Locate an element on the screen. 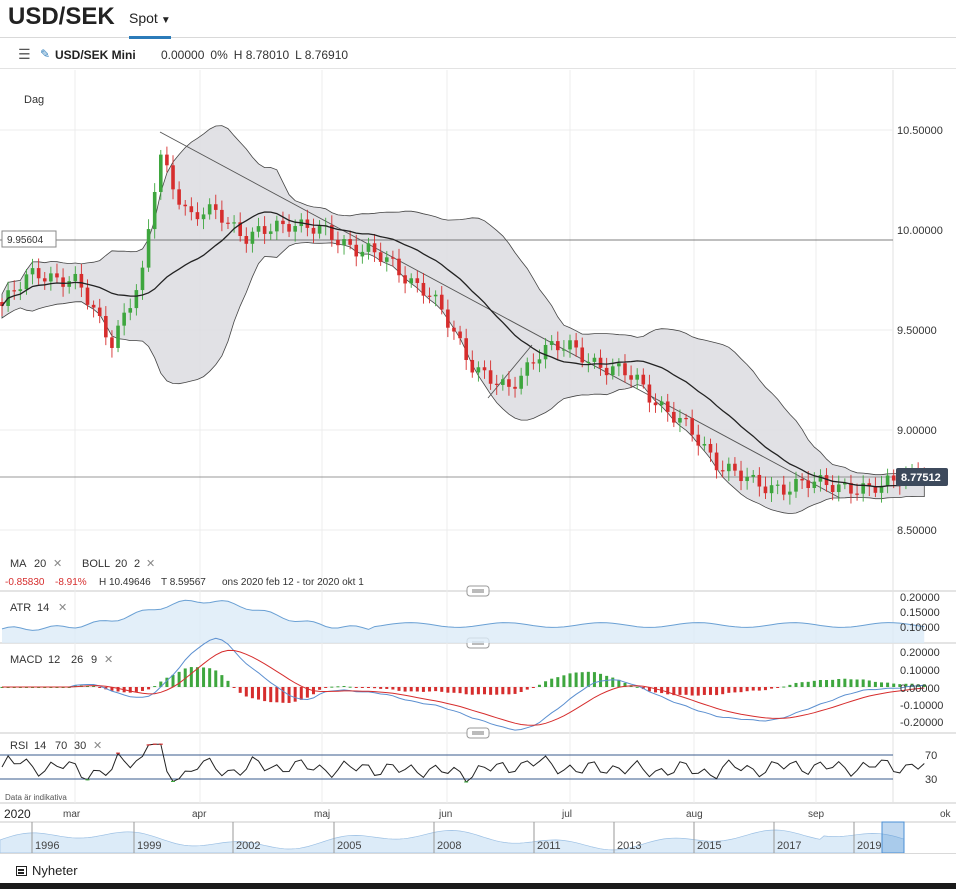 Image resolution: width=956 pixels, height=889 pixels. y-tick-label: 0.15000 is located at coordinates (920, 613).